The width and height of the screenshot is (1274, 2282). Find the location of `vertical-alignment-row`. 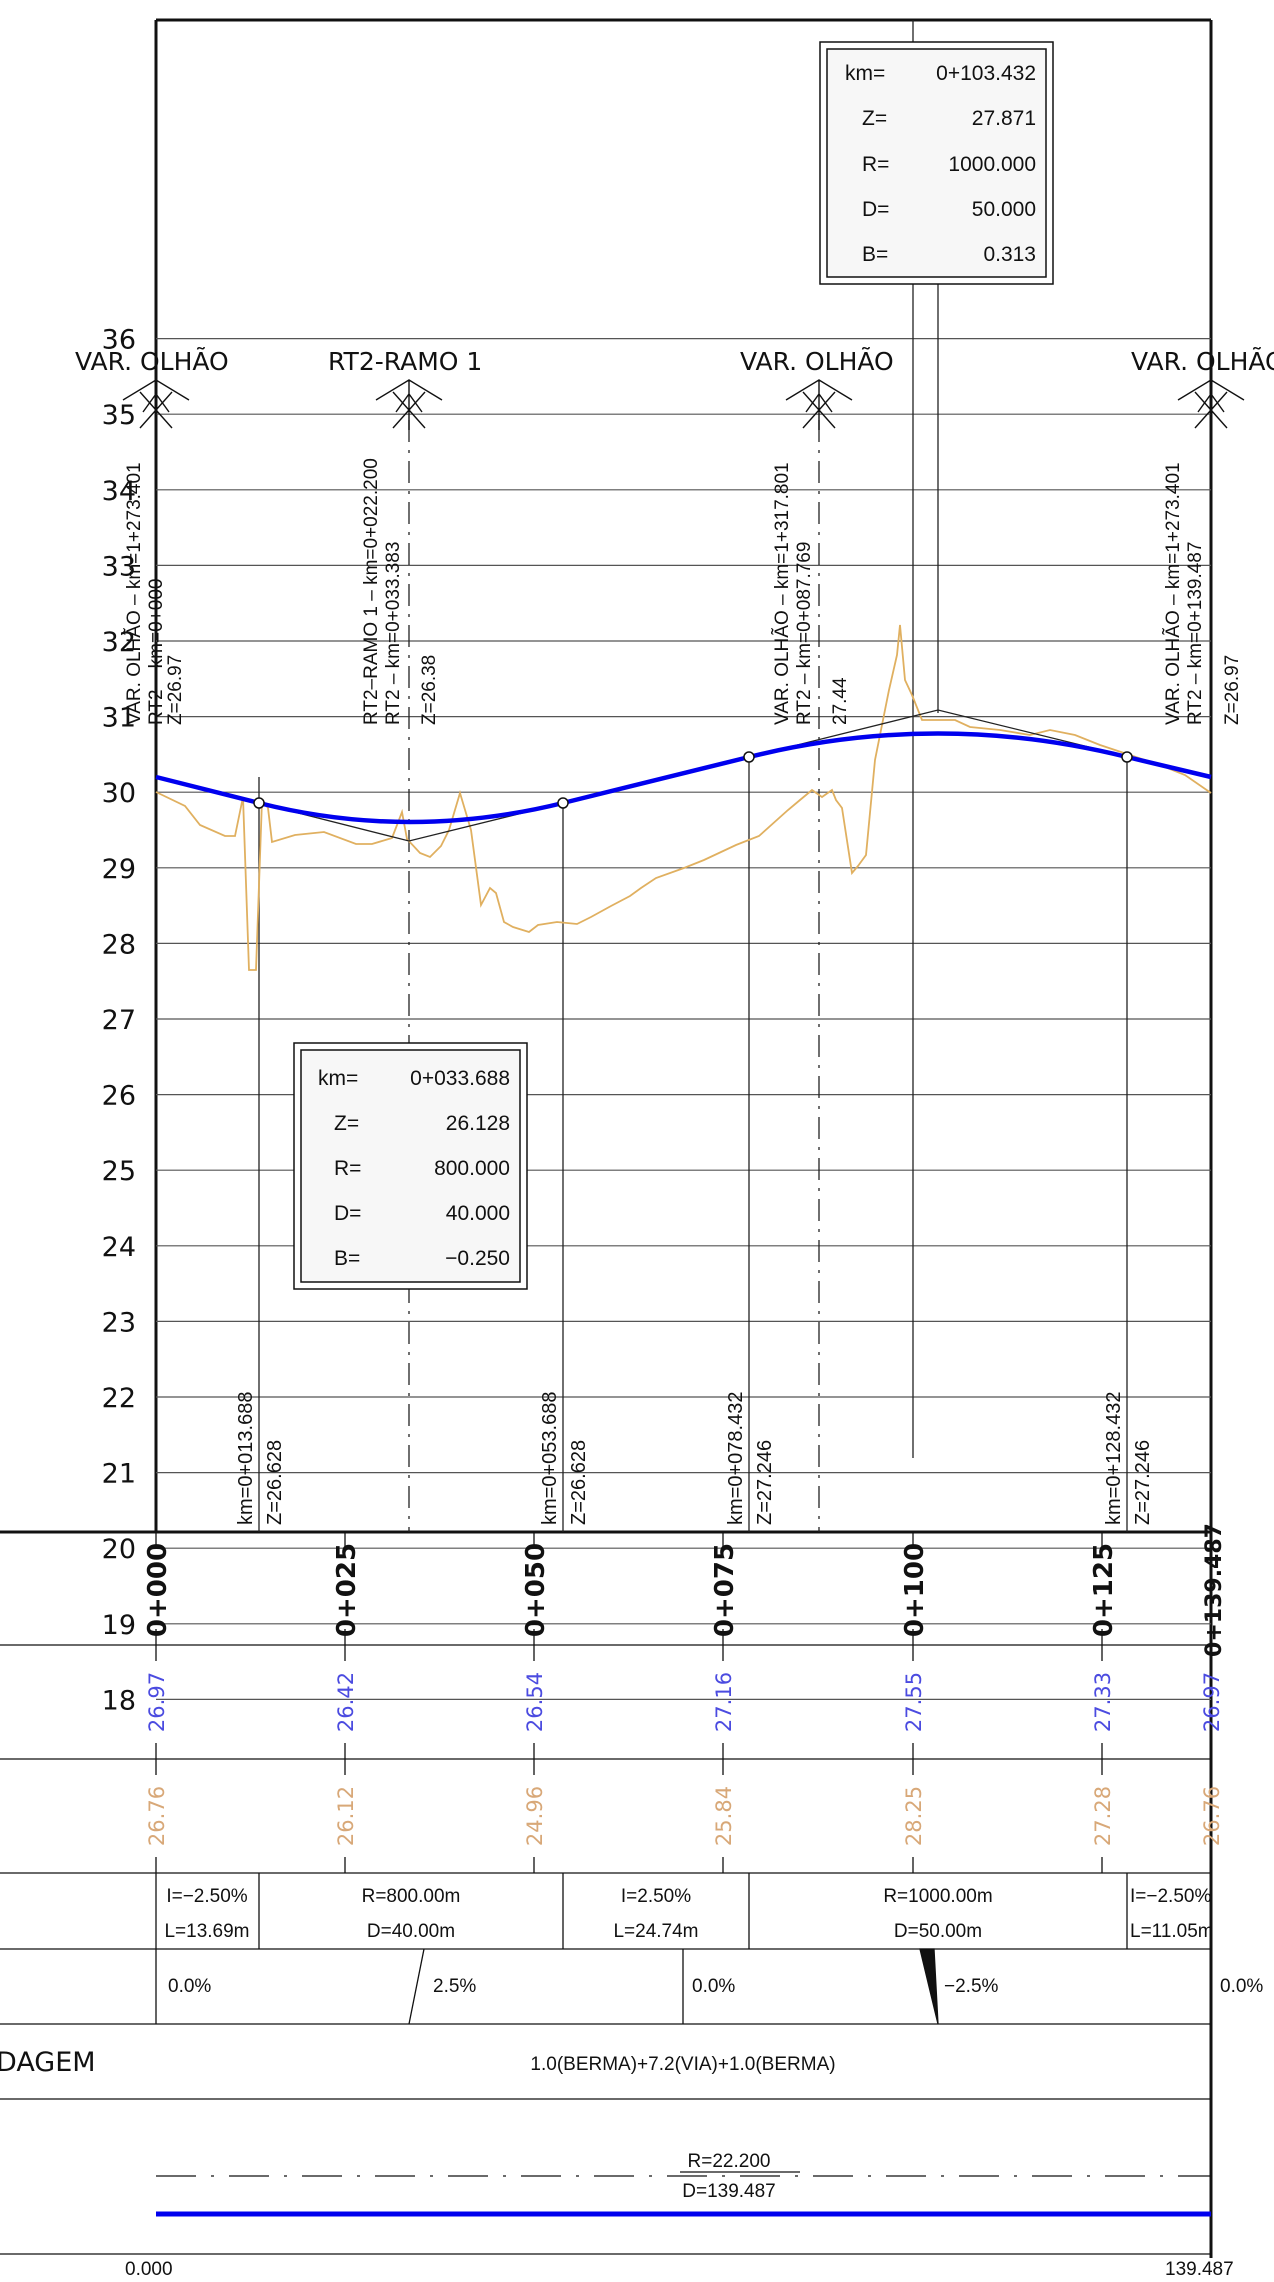

vertical-alignment-row is located at coordinates (693, 1911).